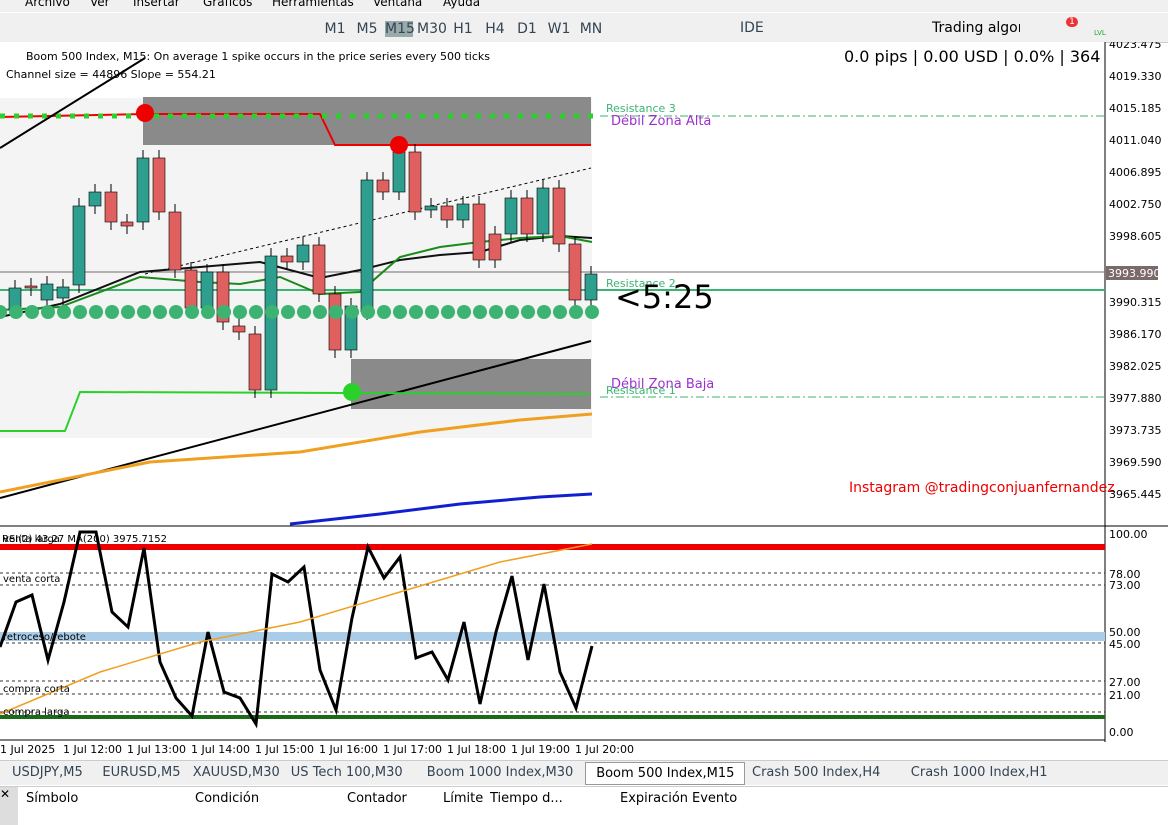 Image resolution: width=1168 pixels, height=825 pixels. Describe the element at coordinates (1135, 462) in the screenshot. I see `price-tick-label: 3969.590` at that location.